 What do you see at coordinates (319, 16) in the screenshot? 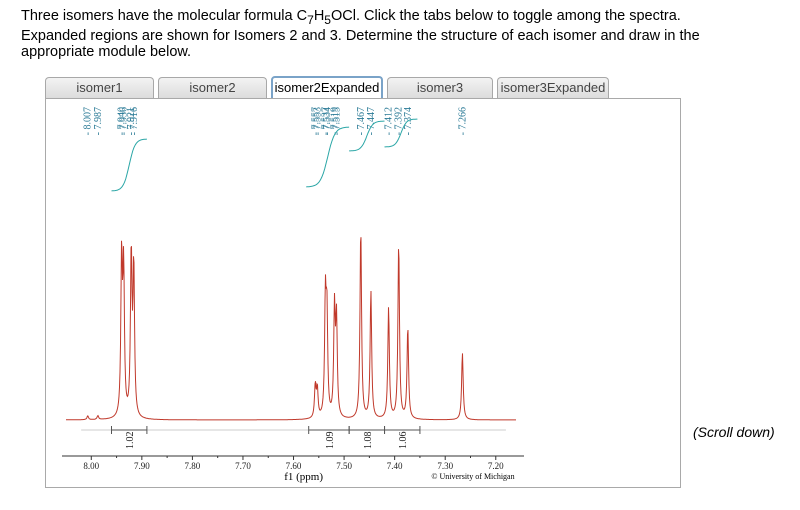
I see `formula-hydrogen: H` at bounding box center [319, 16].